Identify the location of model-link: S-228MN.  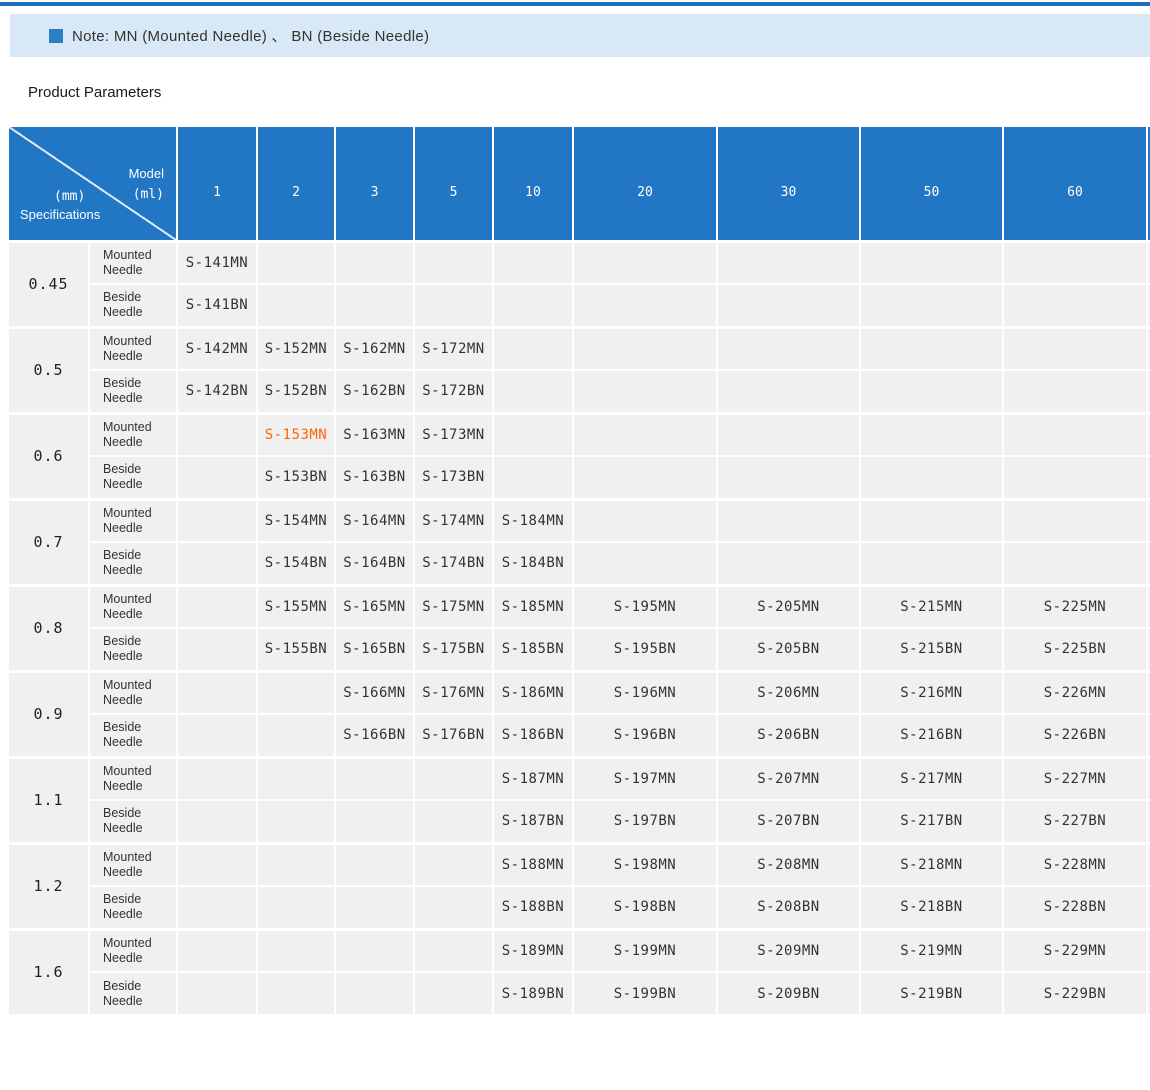
(1075, 864).